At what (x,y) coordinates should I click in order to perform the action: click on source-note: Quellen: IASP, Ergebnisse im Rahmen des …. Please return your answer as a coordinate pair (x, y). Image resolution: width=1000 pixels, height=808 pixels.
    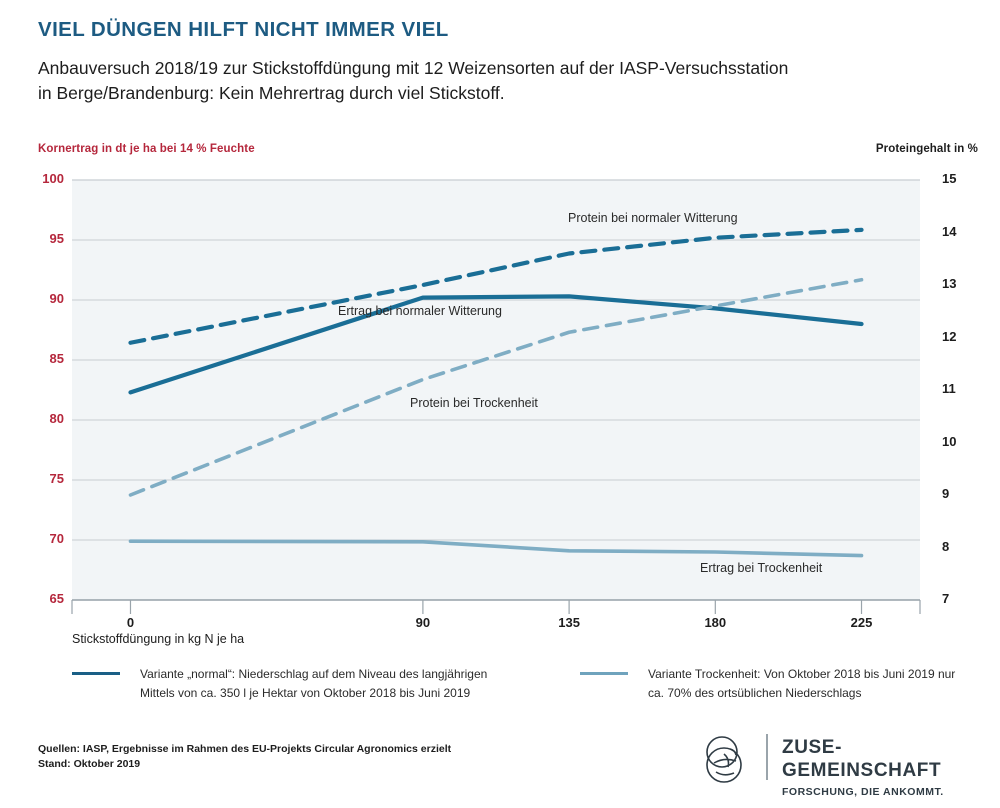
    Looking at the image, I should click on (244, 757).